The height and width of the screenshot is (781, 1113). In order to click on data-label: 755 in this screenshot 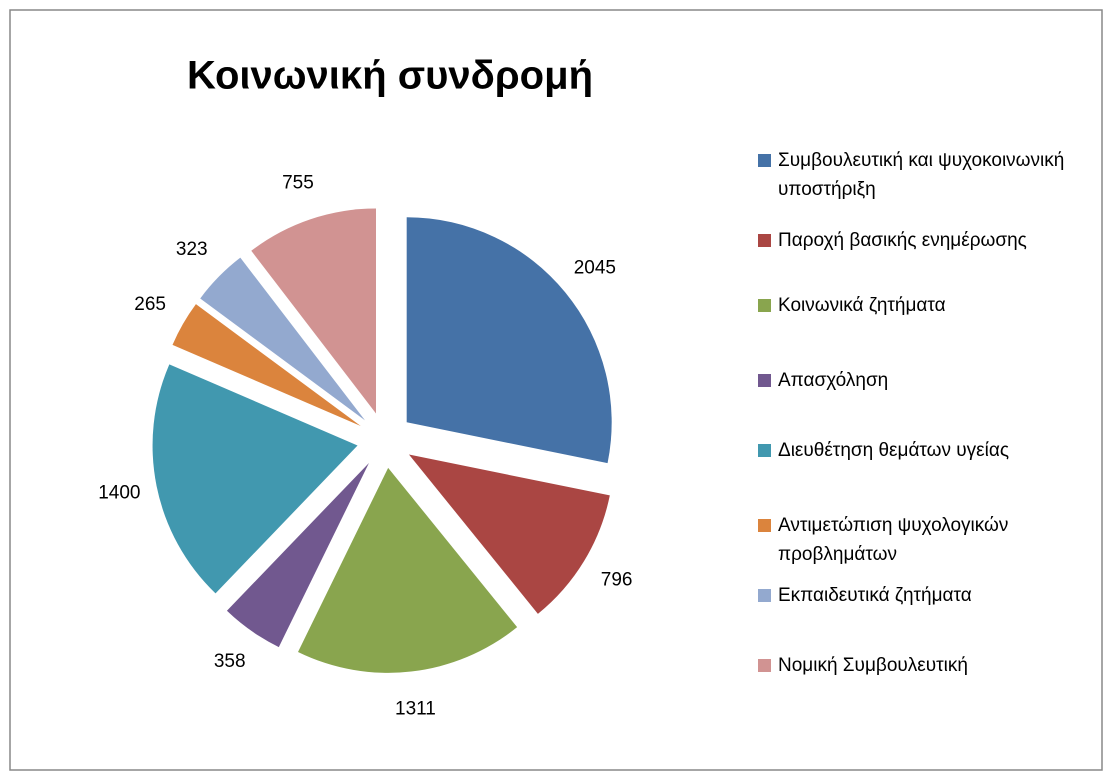, I will do `click(298, 182)`.